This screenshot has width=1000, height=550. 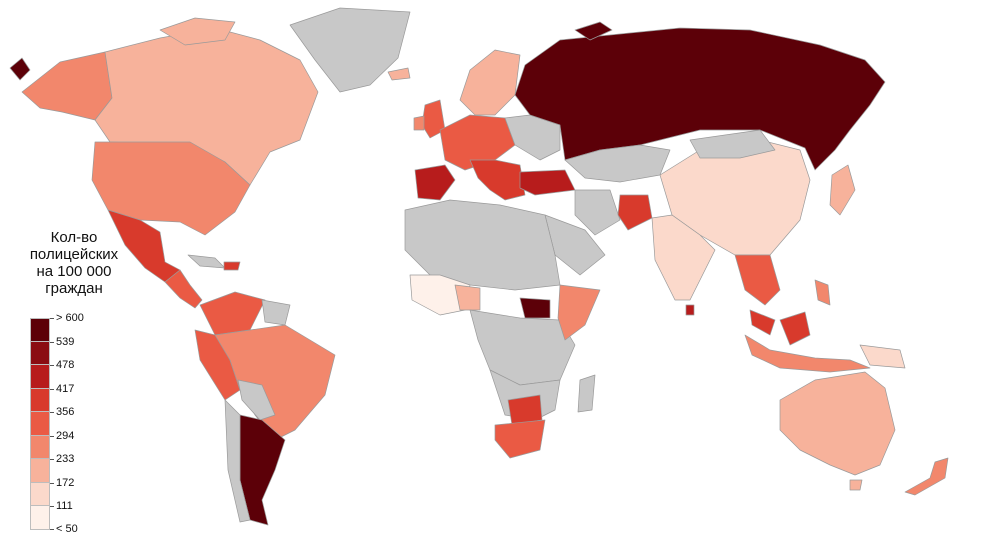 What do you see at coordinates (520, 439) in the screenshot?
I see `region-south-africa` at bounding box center [520, 439].